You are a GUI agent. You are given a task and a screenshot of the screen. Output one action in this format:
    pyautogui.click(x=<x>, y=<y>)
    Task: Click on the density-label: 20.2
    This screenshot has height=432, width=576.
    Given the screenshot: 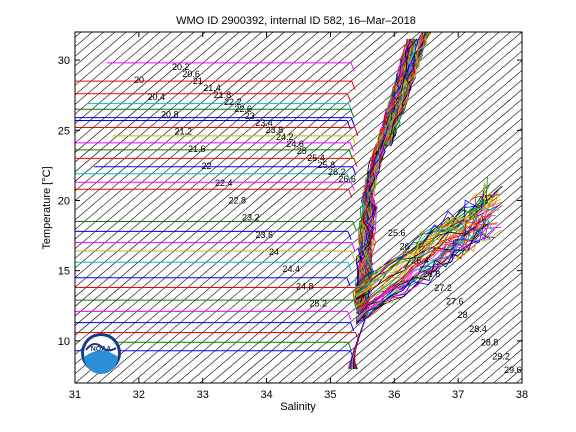 What is the action you would take?
    pyautogui.click(x=181, y=67)
    